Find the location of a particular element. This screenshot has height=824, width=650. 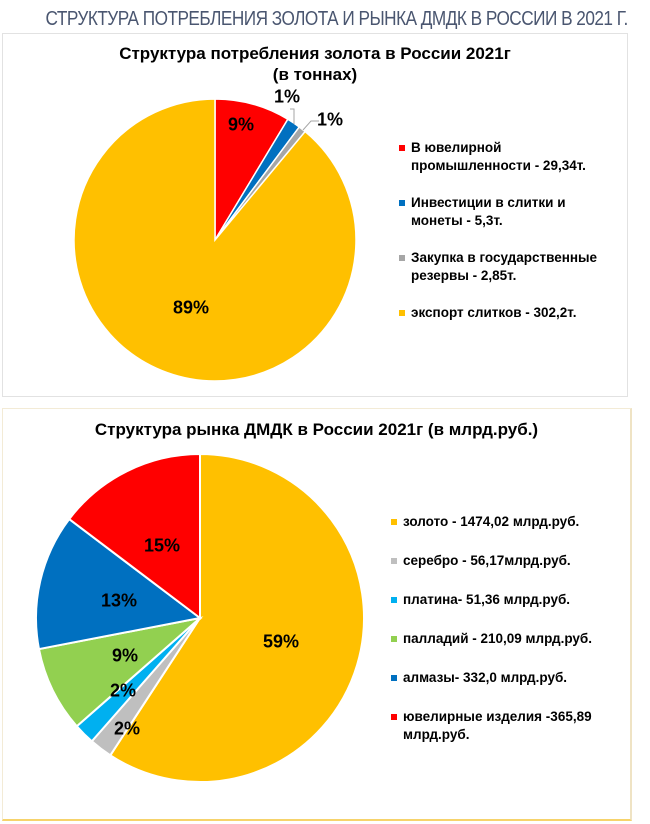

legend-item: алмазы- 332,0 млрд.руб. is located at coordinates (491, 678).